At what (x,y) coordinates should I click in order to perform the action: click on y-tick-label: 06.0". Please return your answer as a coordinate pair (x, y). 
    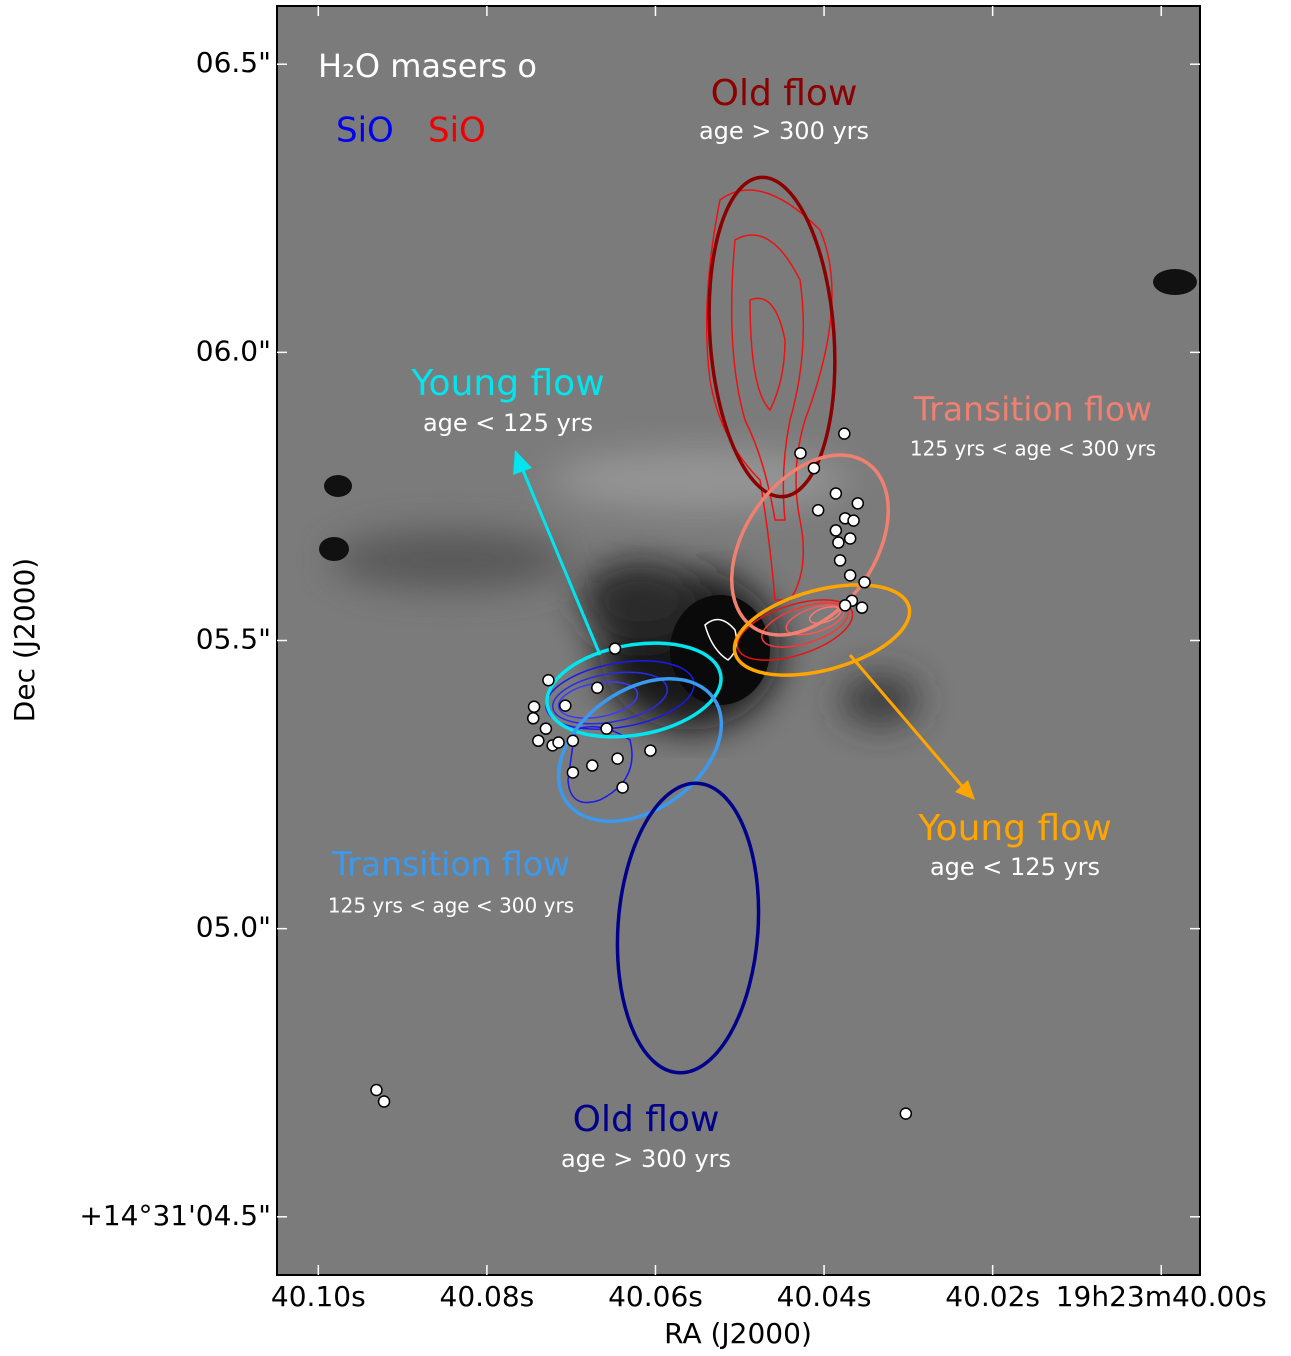
    Looking at the image, I should click on (233, 350).